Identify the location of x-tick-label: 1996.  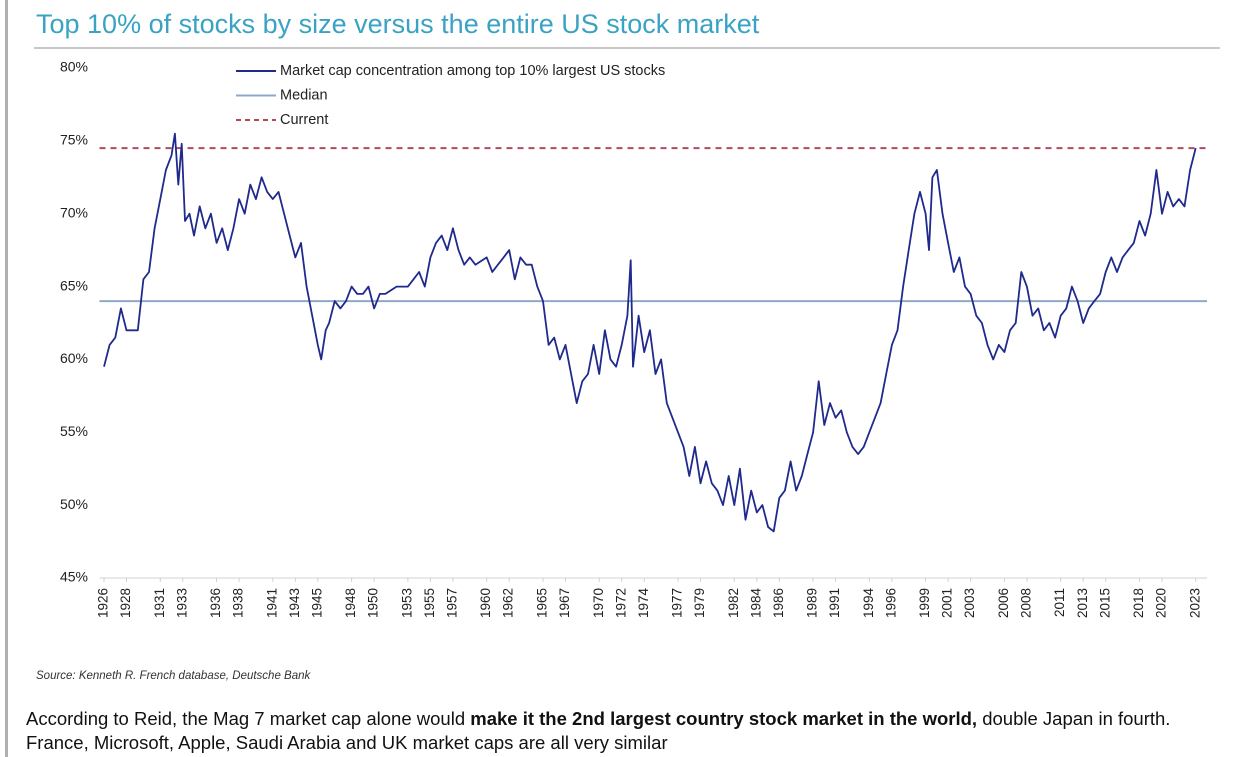
(890, 603).